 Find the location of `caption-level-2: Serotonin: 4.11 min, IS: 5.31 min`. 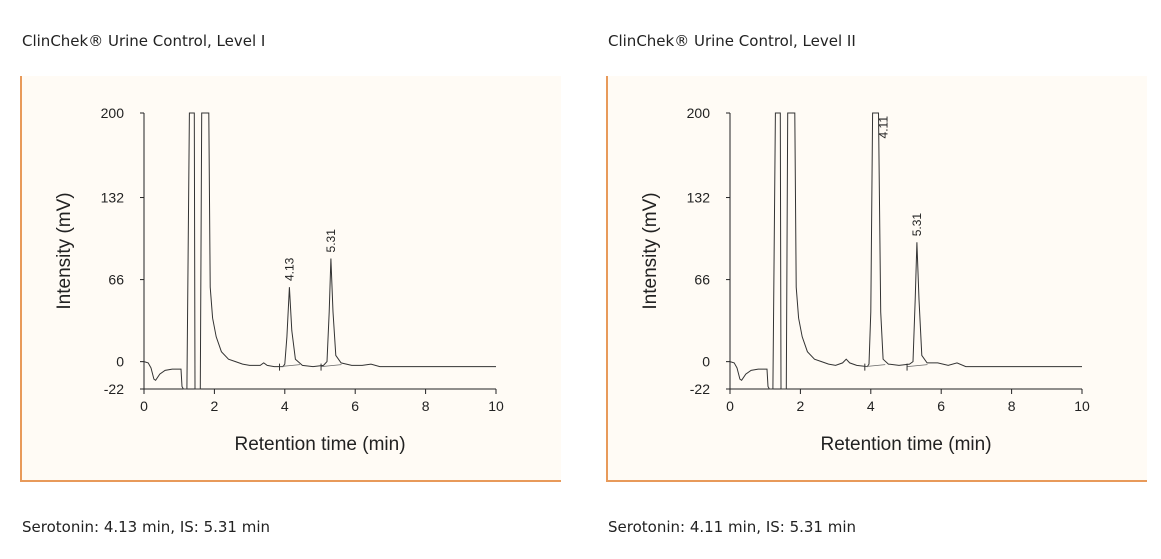

caption-level-2: Serotonin: 4.11 min, IS: 5.31 min is located at coordinates (732, 527).